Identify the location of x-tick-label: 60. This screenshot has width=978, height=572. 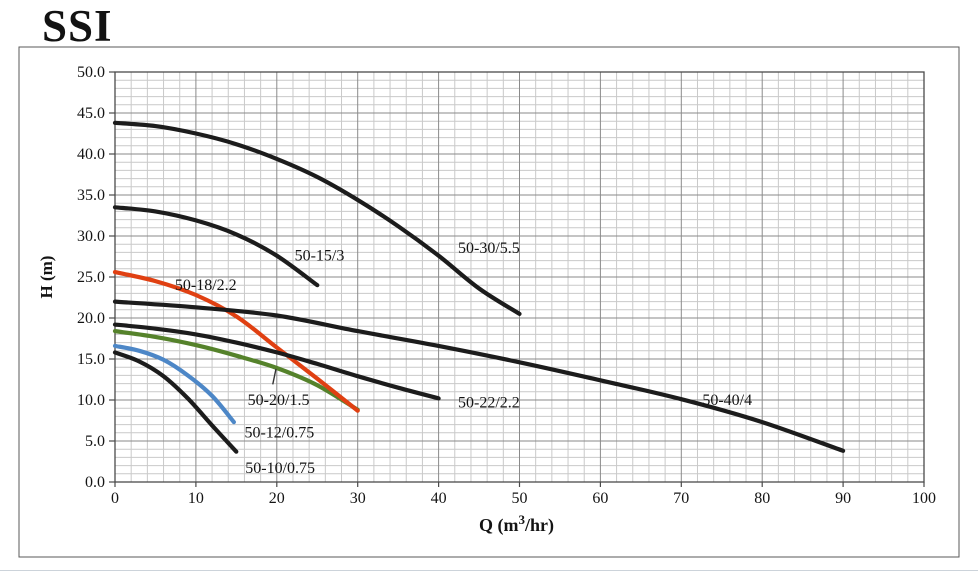
(600, 498).